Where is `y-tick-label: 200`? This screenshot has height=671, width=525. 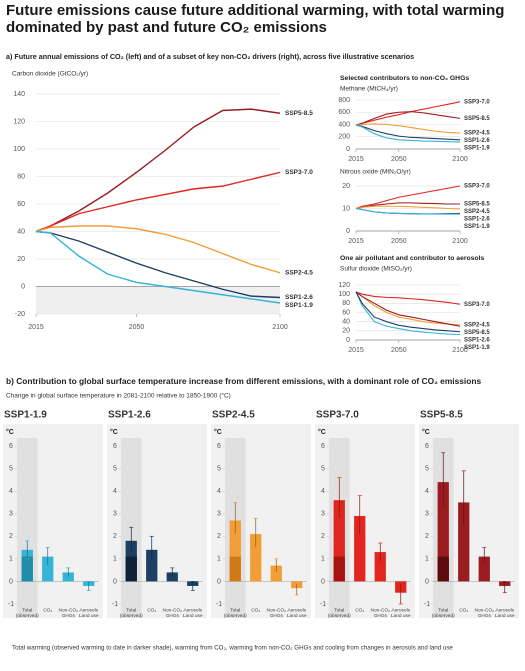 y-tick-label: 200 is located at coordinates (344, 137).